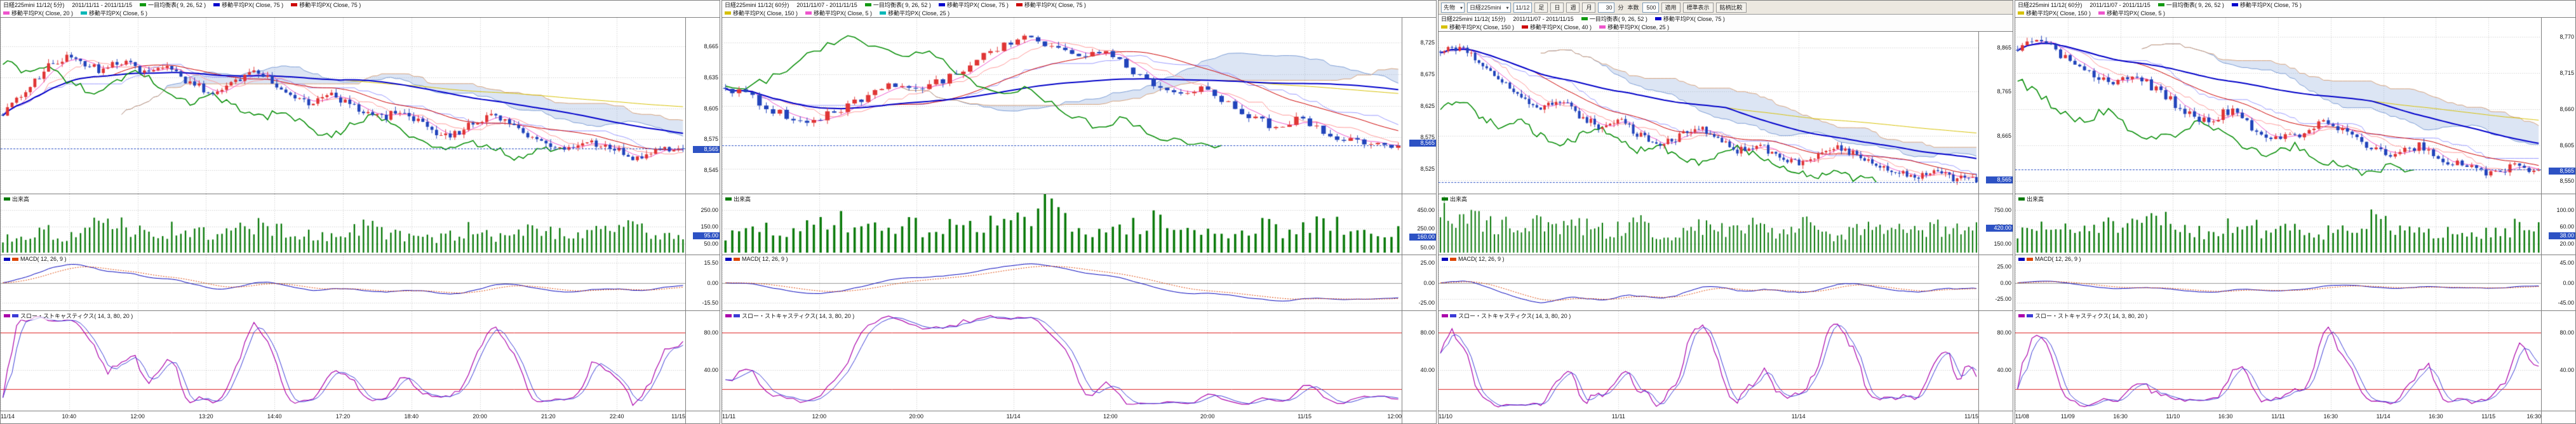 This screenshot has height=424, width=2576. I want to click on daily-button: 日, so click(1557, 7).